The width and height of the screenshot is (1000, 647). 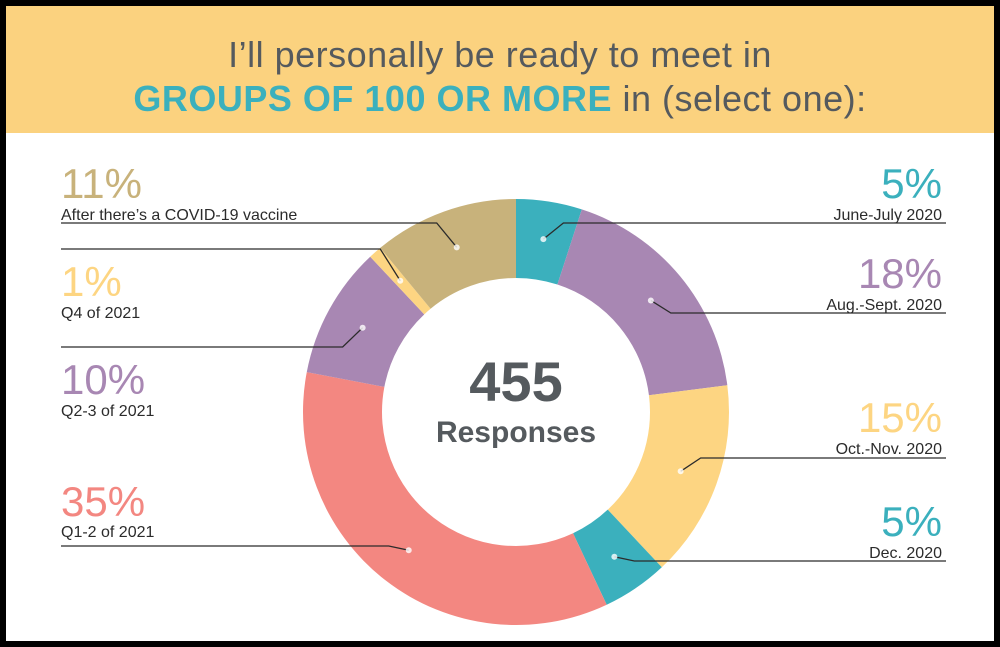 I want to click on percent-label-after-there-s-a-covid-19-vaccine: 11%, so click(x=101, y=183).